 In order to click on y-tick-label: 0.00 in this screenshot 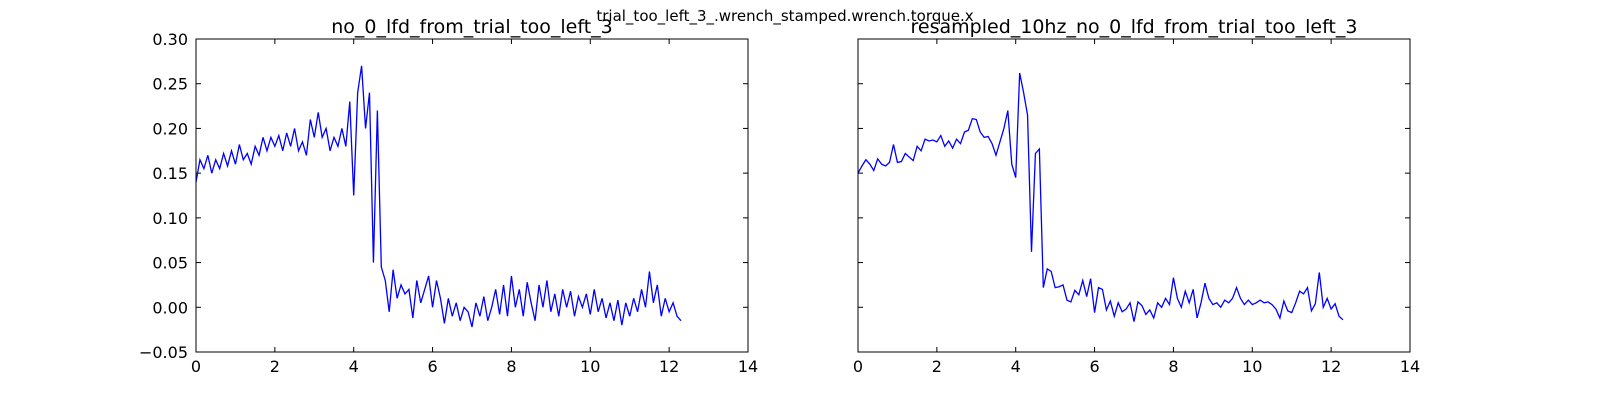, I will do `click(170, 307)`.